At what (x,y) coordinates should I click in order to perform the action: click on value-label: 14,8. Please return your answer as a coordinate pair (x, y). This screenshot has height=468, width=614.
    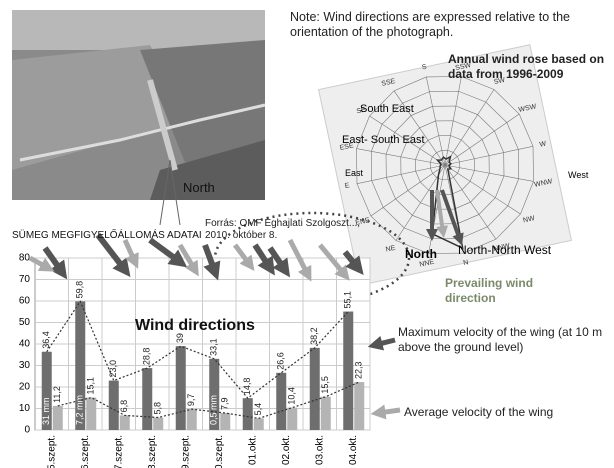
    Looking at the image, I should click on (247, 387).